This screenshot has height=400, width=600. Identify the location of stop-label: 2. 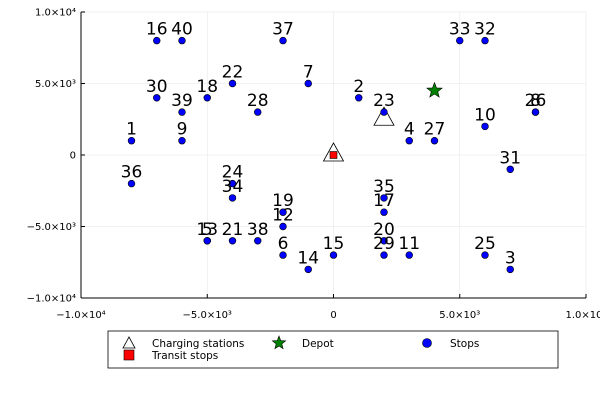
(358, 87).